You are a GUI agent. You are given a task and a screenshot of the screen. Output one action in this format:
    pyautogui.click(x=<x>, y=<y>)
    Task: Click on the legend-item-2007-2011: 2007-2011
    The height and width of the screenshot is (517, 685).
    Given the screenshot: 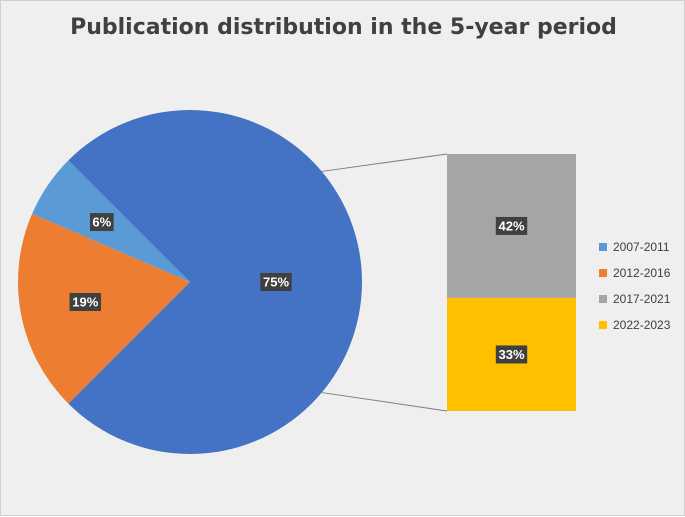 What is the action you would take?
    pyautogui.click(x=634, y=247)
    